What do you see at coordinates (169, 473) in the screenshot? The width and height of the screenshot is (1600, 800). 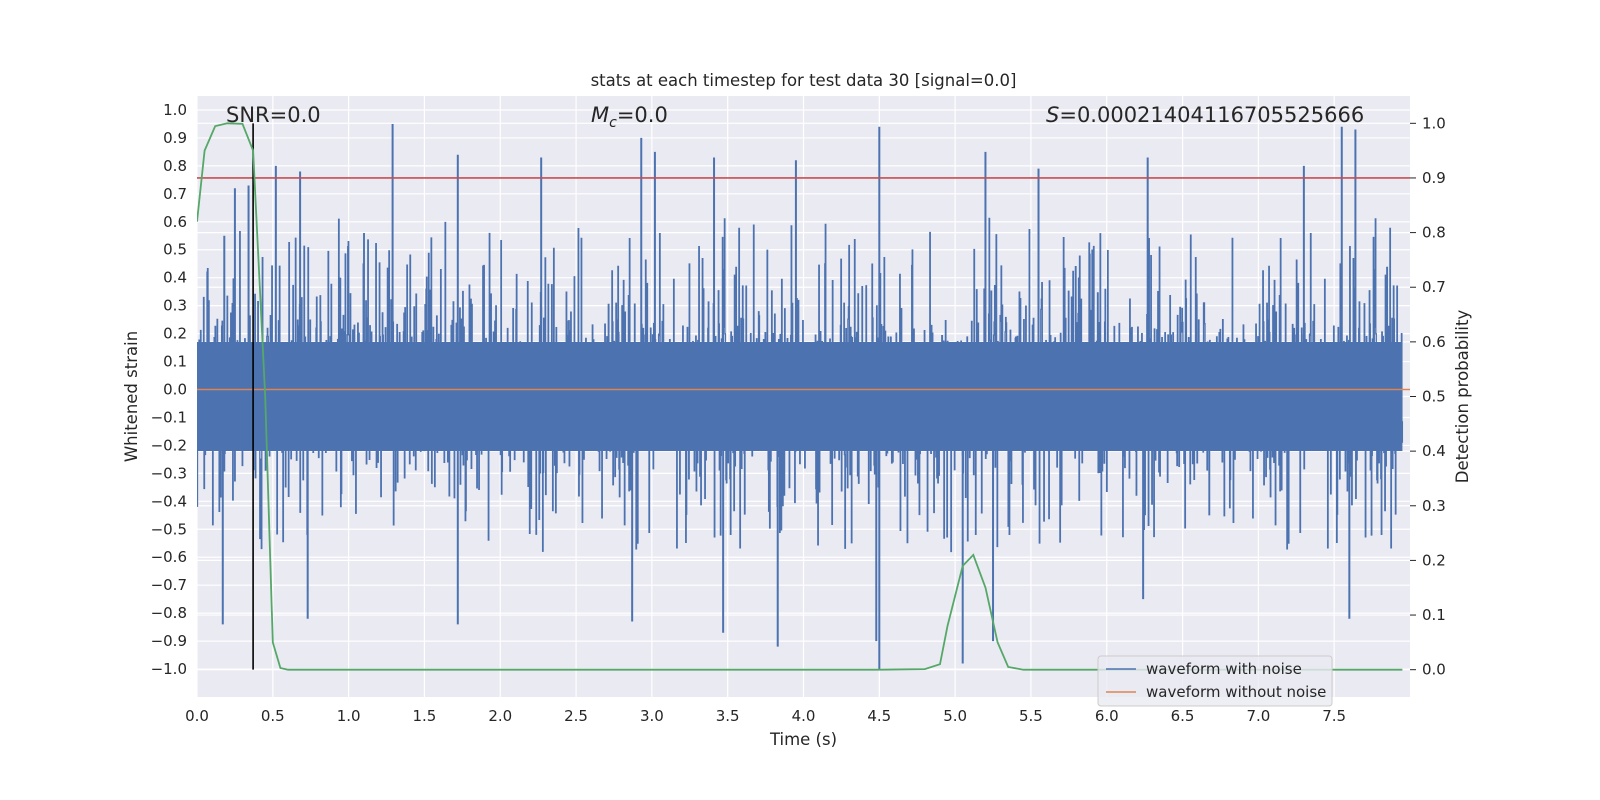 I see `y-tick-label: −0.3` at bounding box center [169, 473].